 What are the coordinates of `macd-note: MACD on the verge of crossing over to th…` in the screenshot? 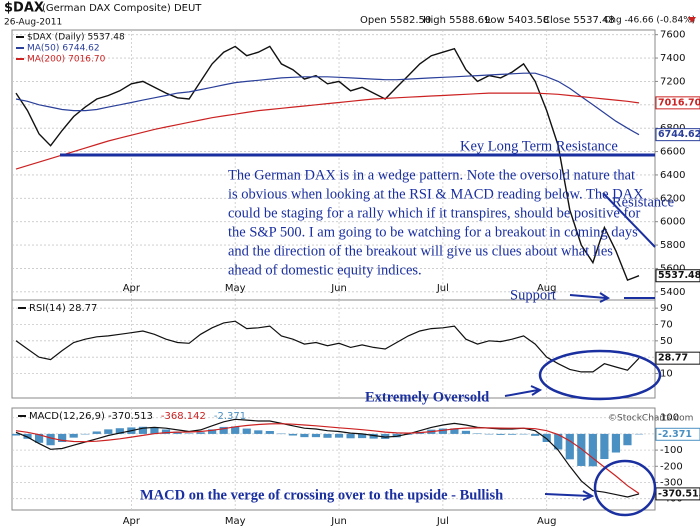 It's located at (321, 495).